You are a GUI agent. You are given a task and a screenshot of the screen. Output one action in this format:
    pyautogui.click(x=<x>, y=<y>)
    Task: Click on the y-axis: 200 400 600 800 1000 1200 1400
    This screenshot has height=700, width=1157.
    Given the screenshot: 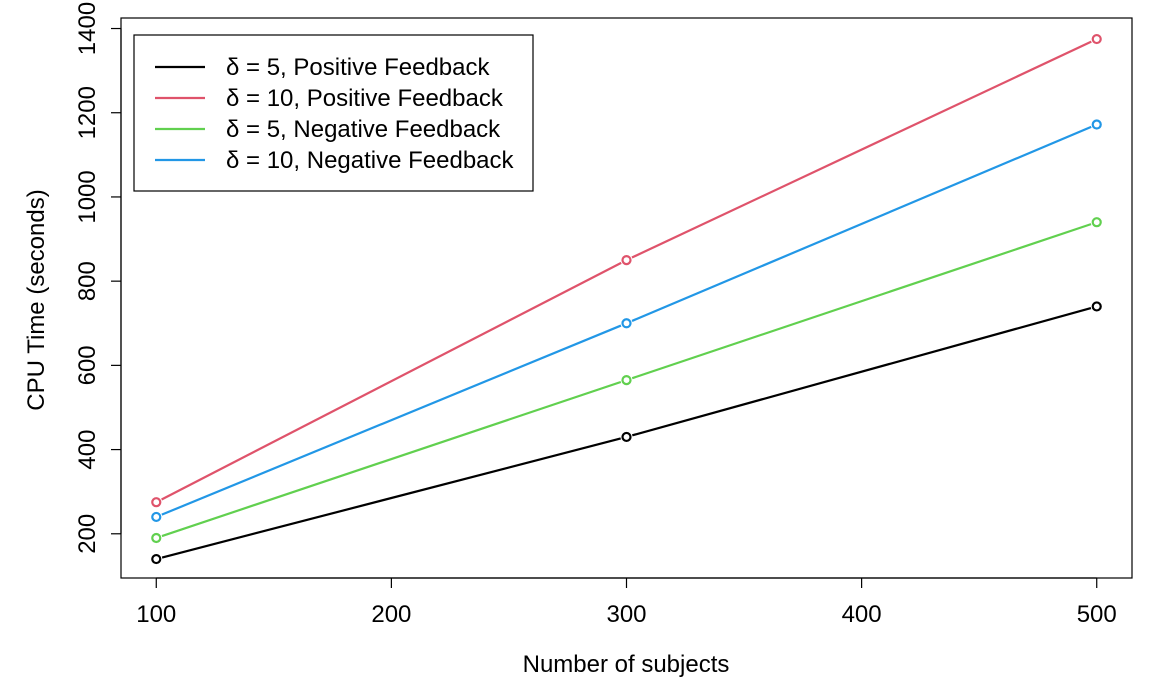 What is the action you would take?
    pyautogui.click(x=98, y=278)
    